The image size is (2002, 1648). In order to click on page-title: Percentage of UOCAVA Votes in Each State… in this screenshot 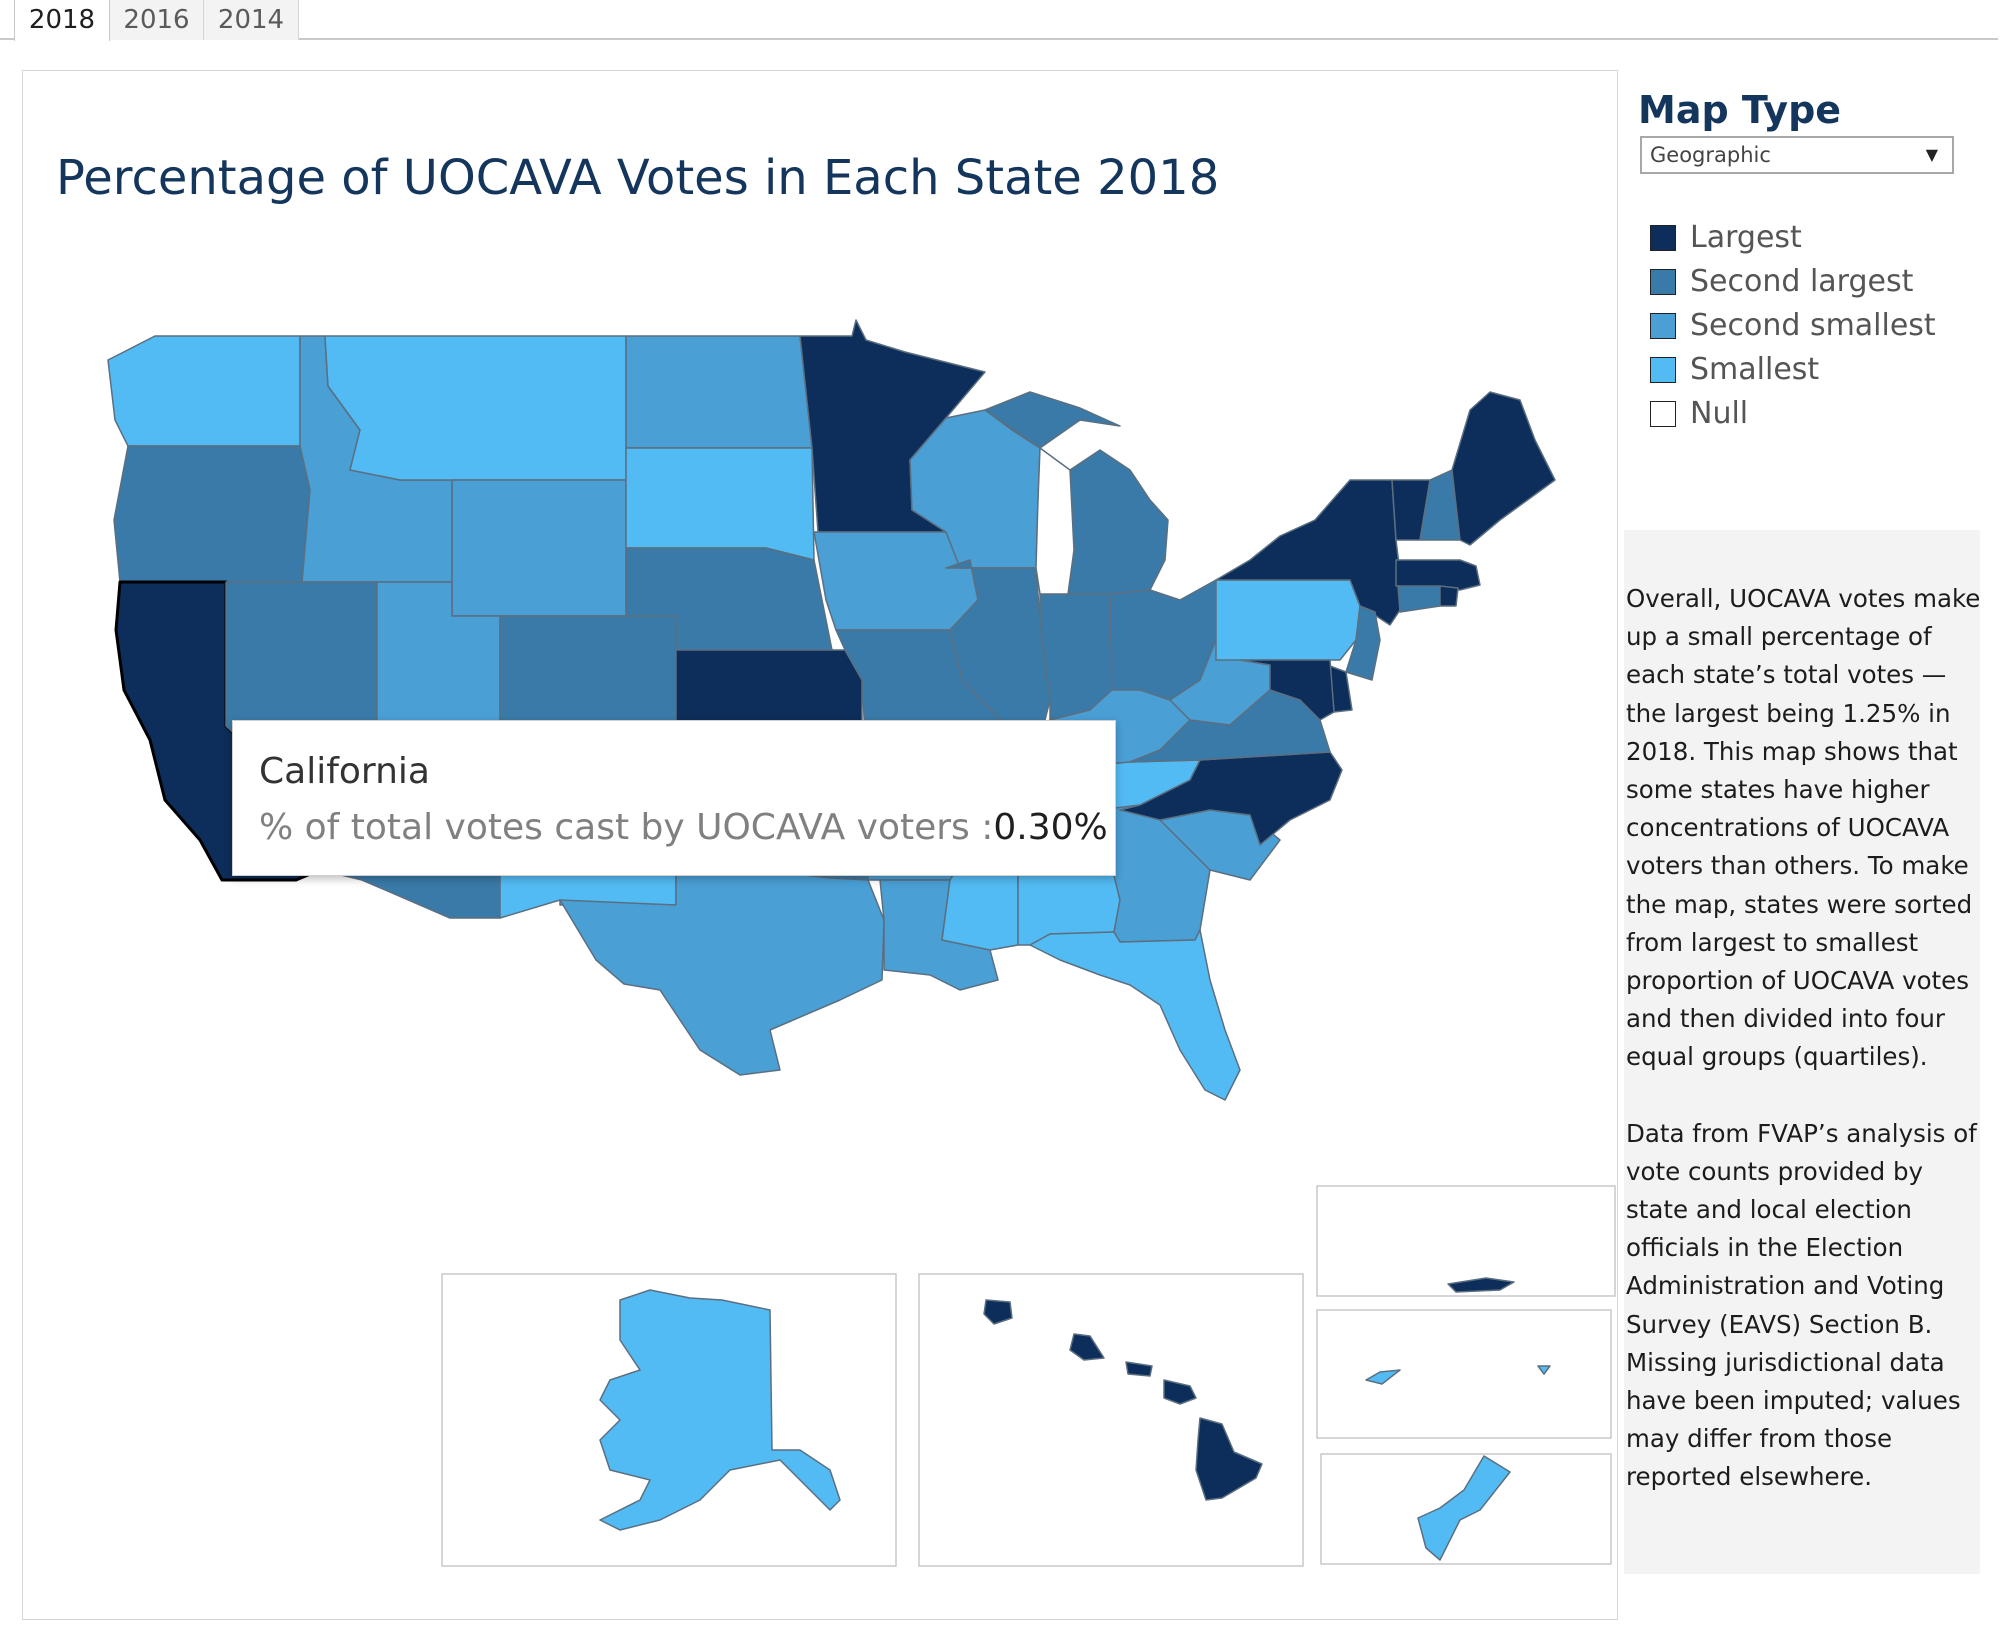, I will do `click(638, 178)`.